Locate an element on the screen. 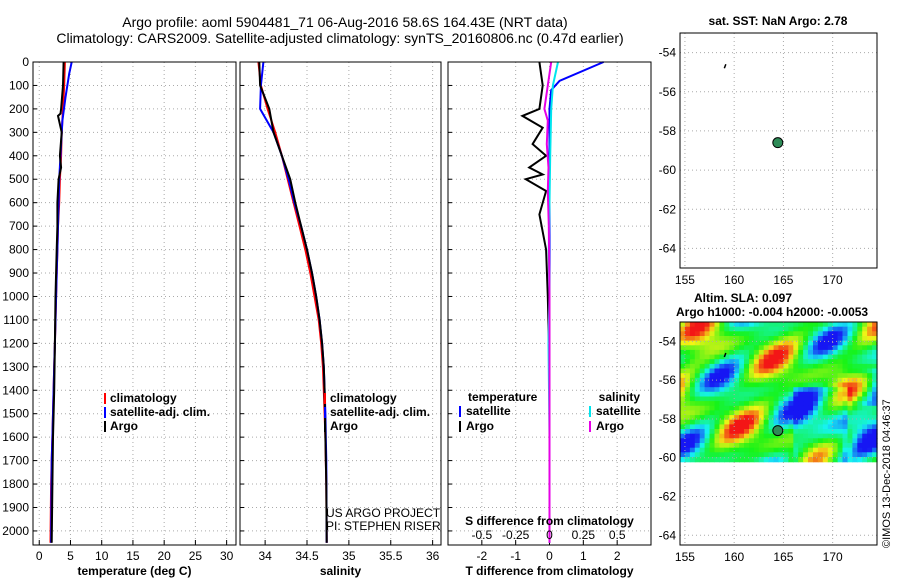 The image size is (900, 580). sla_map-ytick-label: -54 is located at coordinates (668, 341).